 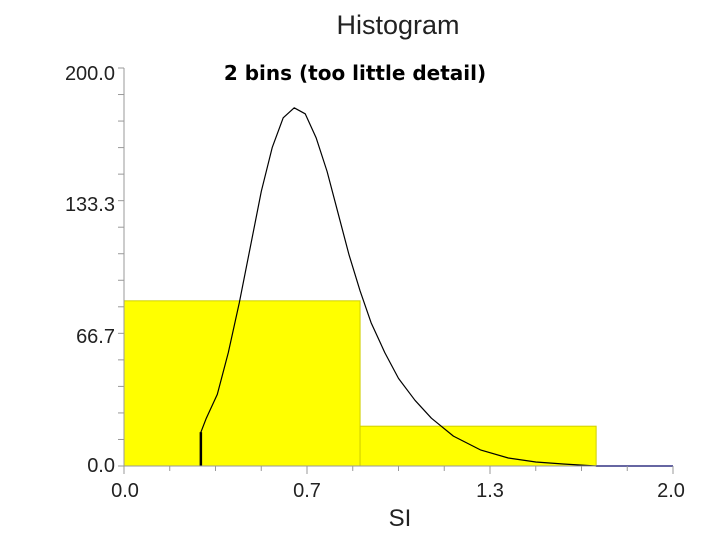 What do you see at coordinates (95, 337) in the screenshot?
I see `y-tick-label: 66.7` at bounding box center [95, 337].